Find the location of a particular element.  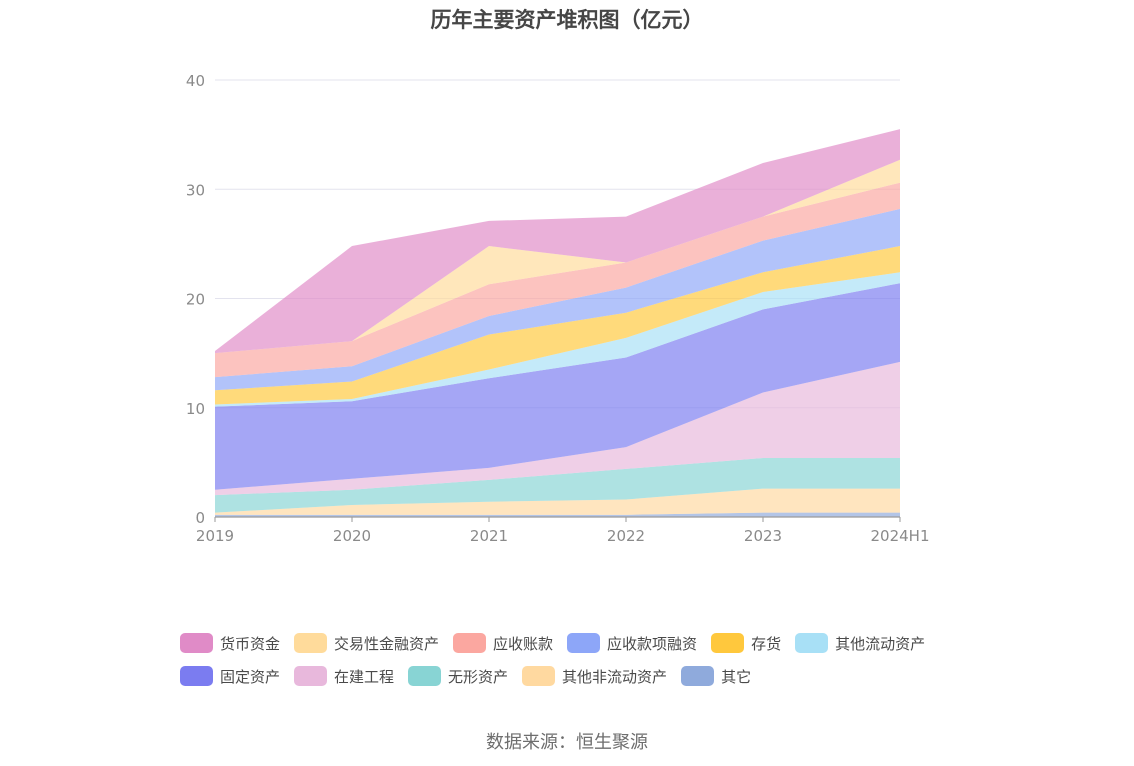

legend-item: 其他非流动资产 is located at coordinates (594, 676).